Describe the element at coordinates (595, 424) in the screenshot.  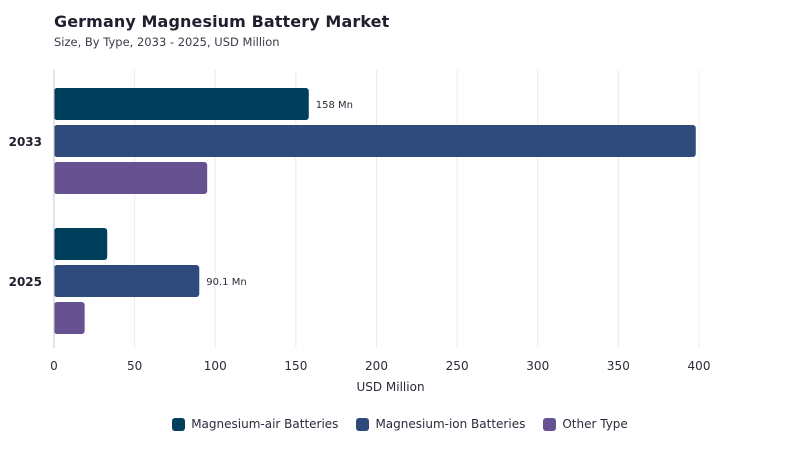
I see `legend-label: Other Type` at that location.